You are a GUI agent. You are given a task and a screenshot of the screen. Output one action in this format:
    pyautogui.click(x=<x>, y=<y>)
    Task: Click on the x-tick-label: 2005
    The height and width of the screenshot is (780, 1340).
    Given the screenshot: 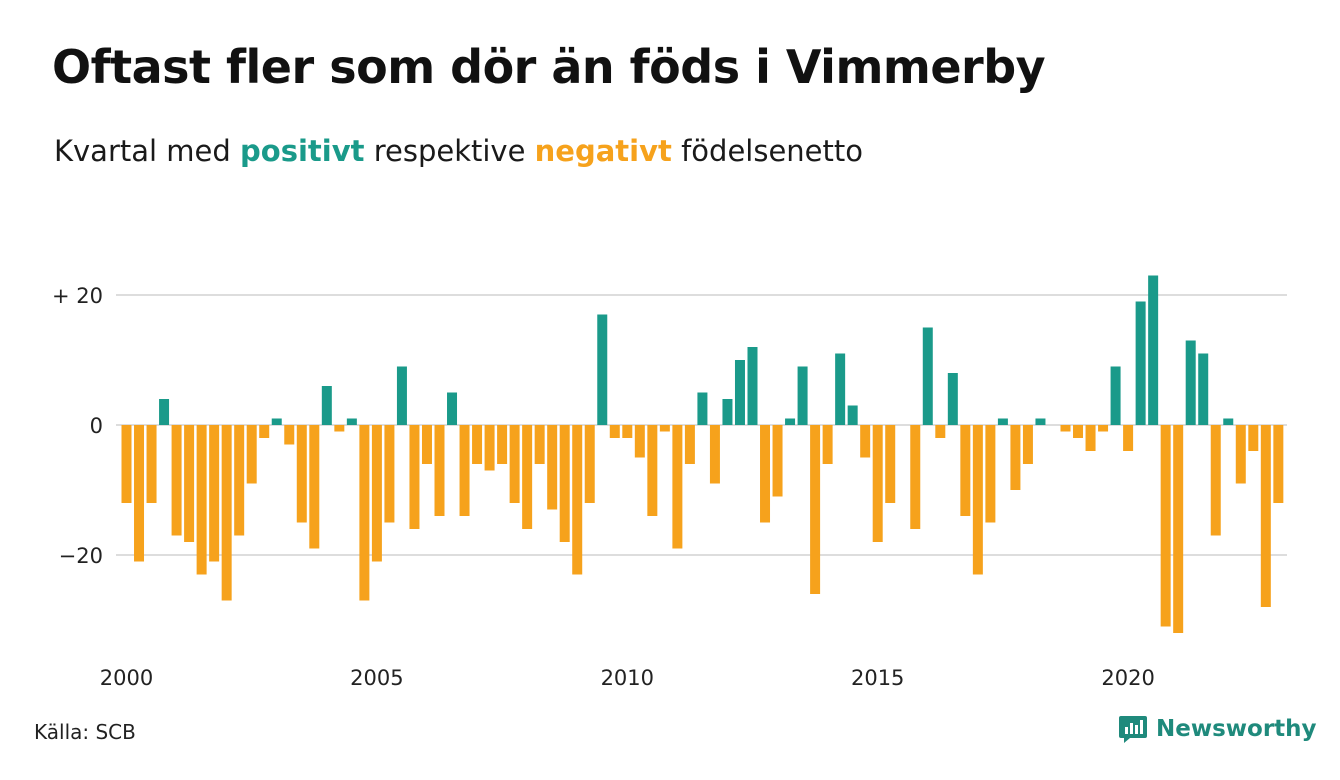 What is the action you would take?
    pyautogui.click(x=376, y=678)
    